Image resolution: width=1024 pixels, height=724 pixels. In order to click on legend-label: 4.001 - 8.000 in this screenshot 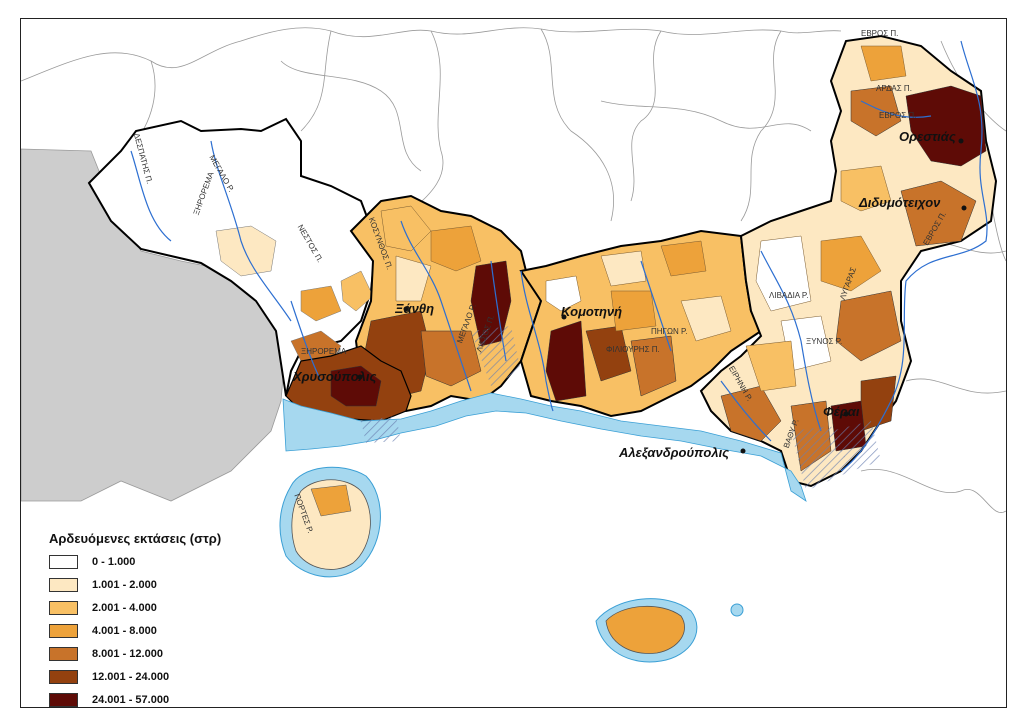, I will do `click(124, 631)`.